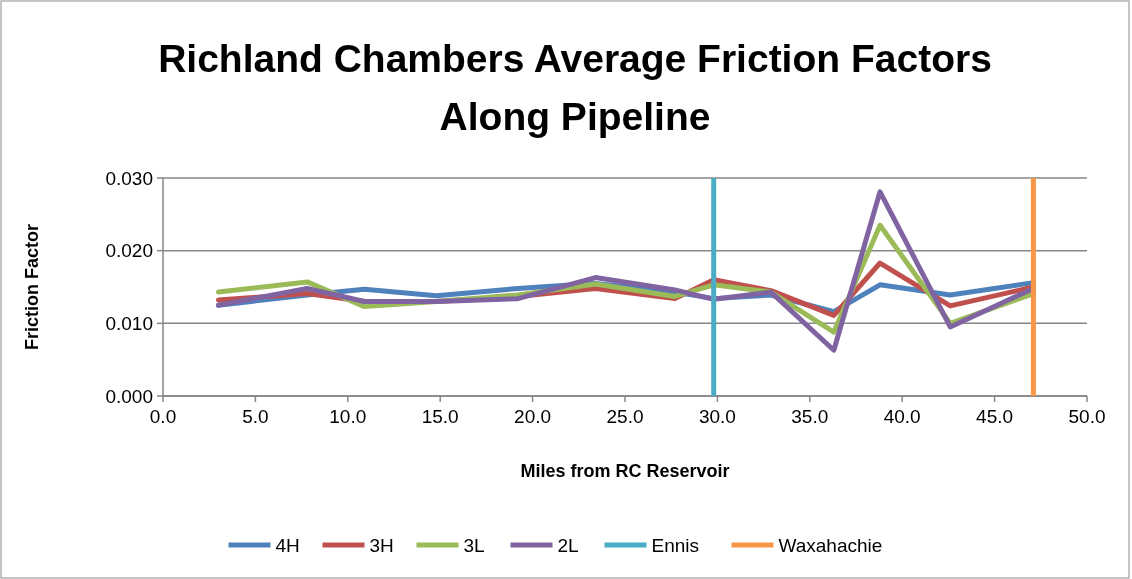 The image size is (1132, 579). I want to click on x-tick-label: 10.0, so click(348, 416).